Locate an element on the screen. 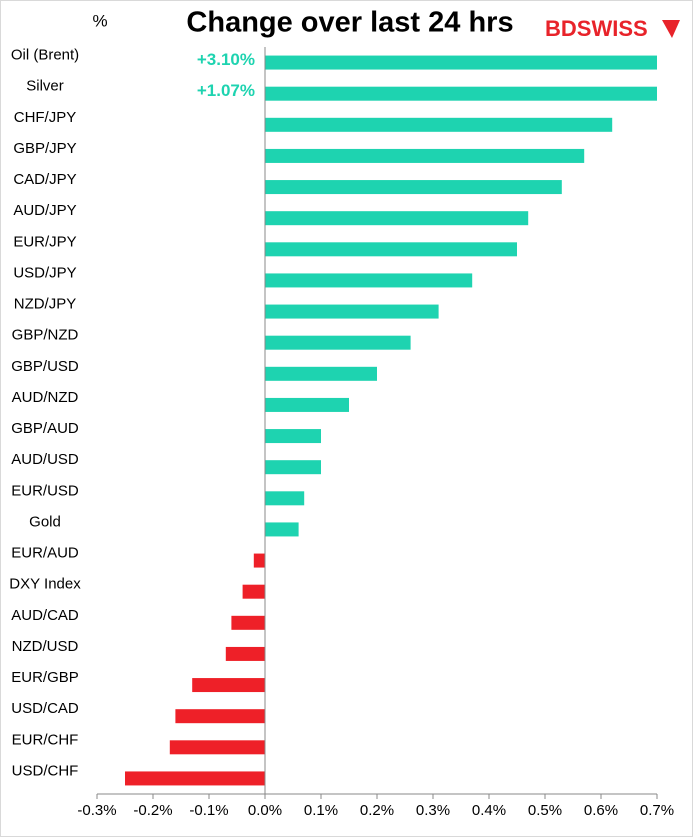 The width and height of the screenshot is (693, 837). x-tick-label: 0.0% is located at coordinates (265, 810).